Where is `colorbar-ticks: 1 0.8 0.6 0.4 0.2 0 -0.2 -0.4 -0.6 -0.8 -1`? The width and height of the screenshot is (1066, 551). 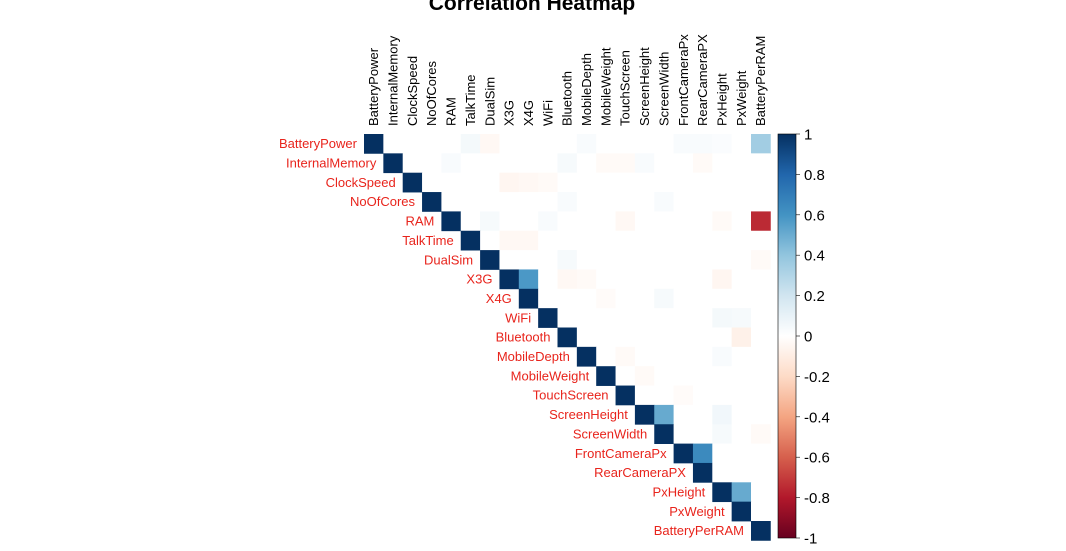
colorbar-ticks: 1 0.8 0.6 0.4 0.2 0 -0.2 -0.4 -0.6 -0.8 -1 is located at coordinates (813, 337).